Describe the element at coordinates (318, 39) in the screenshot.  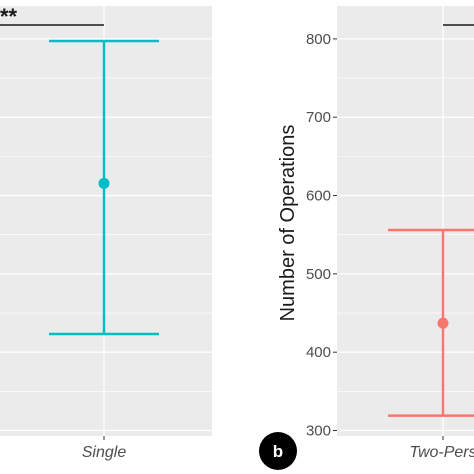
I see `y-tick-label: 800` at that location.